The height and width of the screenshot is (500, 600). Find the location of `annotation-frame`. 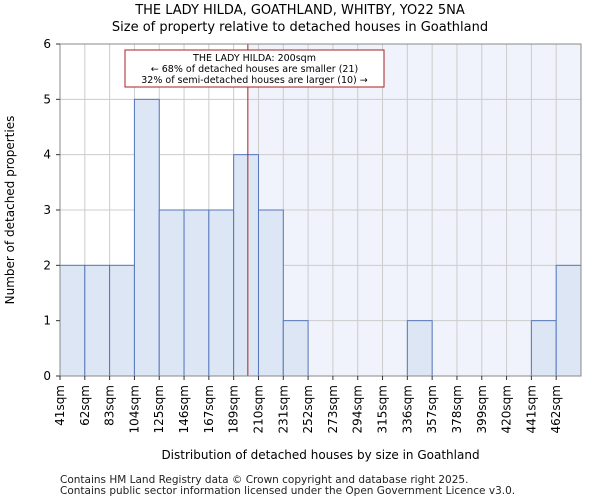

annotation-frame is located at coordinates (254, 68).